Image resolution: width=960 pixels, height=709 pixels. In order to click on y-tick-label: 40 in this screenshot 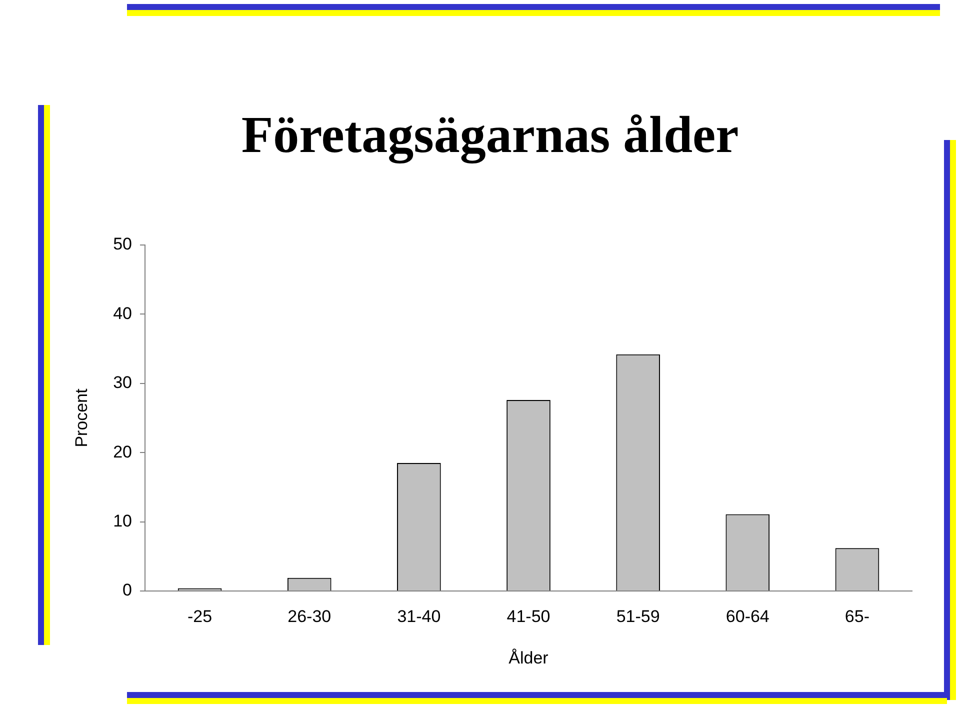, I will do `click(122, 313)`.